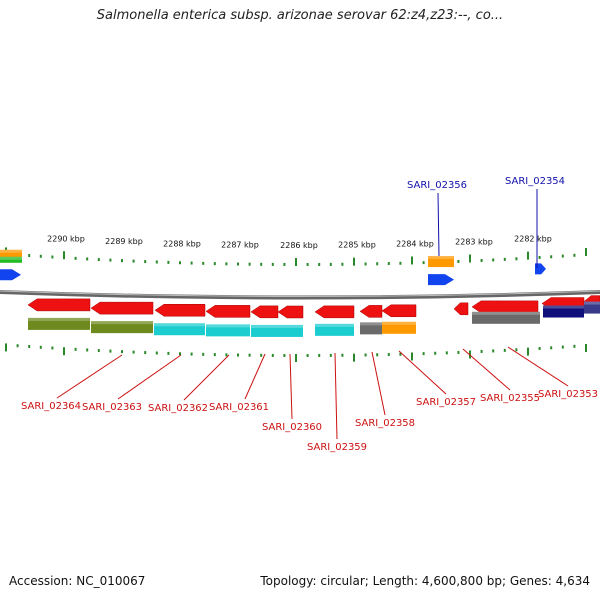 The width and height of the screenshot is (600, 600). What do you see at coordinates (337, 447) in the screenshot?
I see `gene-label-sari_02359: SARI_02359` at bounding box center [337, 447].